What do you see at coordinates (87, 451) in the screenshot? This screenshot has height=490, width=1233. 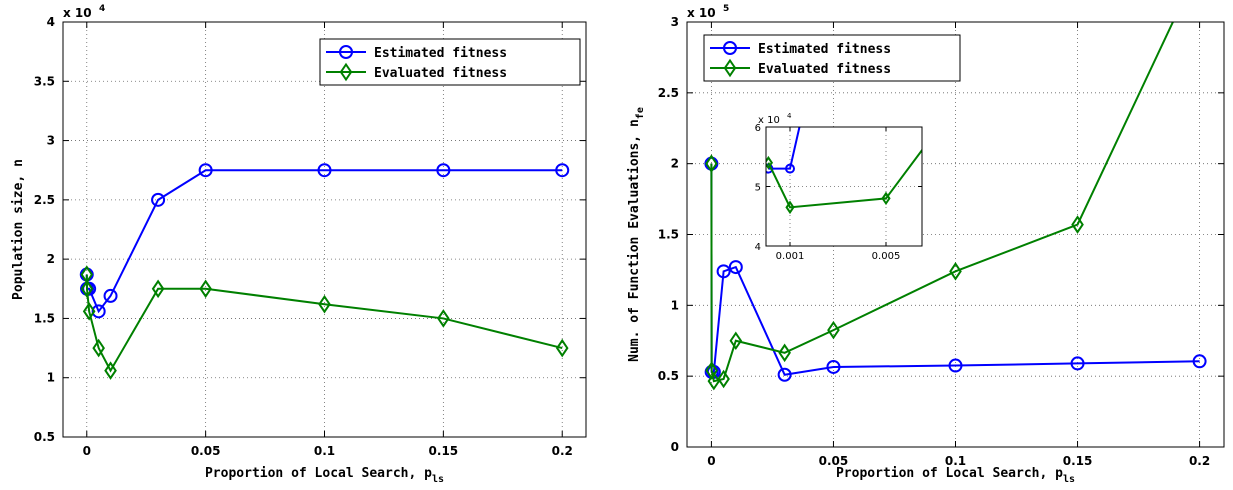 I see `left-x-tick-label: 0` at bounding box center [87, 451].